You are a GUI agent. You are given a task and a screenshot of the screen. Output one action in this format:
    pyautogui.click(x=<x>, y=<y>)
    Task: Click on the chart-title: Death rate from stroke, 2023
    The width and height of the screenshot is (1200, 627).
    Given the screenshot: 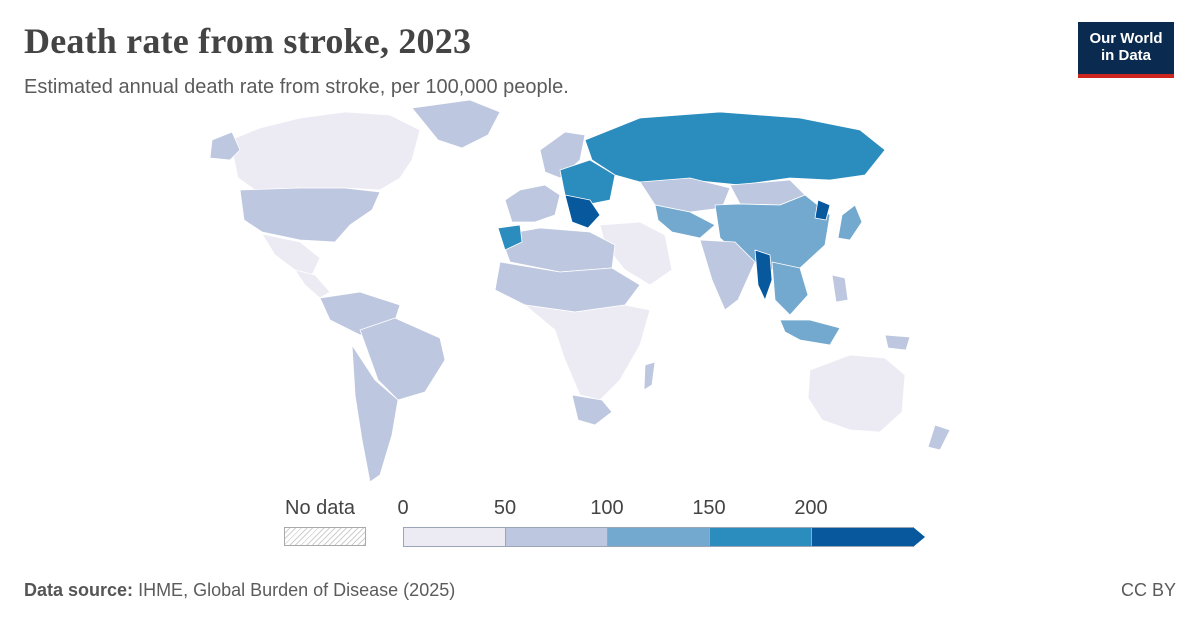 What is the action you would take?
    pyautogui.click(x=248, y=41)
    